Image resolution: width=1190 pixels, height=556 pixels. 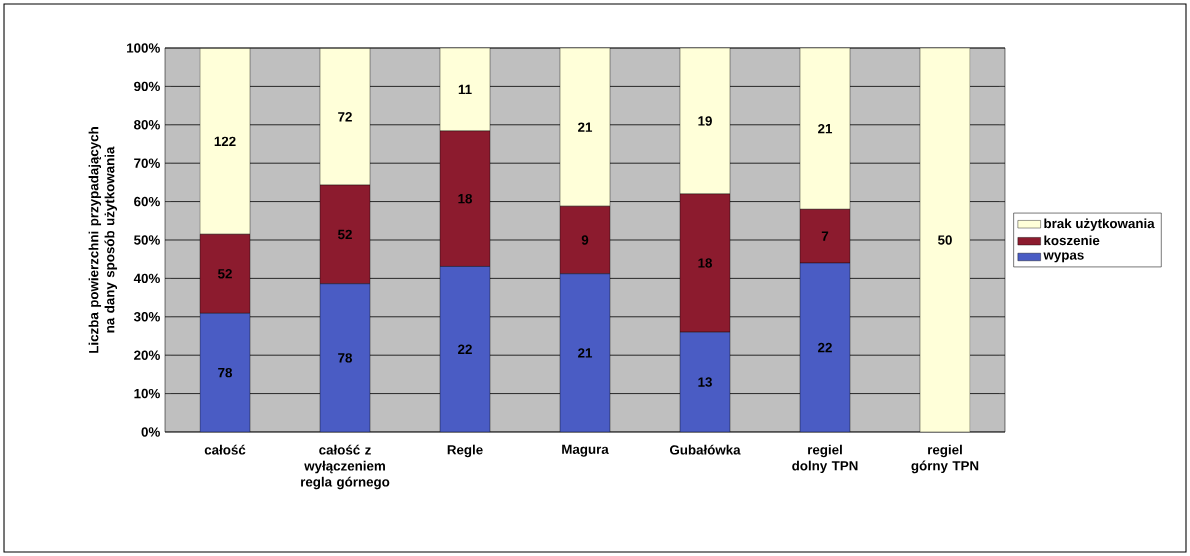 What do you see at coordinates (465, 451) in the screenshot?
I see `x-tick-label: Regle` at bounding box center [465, 451].